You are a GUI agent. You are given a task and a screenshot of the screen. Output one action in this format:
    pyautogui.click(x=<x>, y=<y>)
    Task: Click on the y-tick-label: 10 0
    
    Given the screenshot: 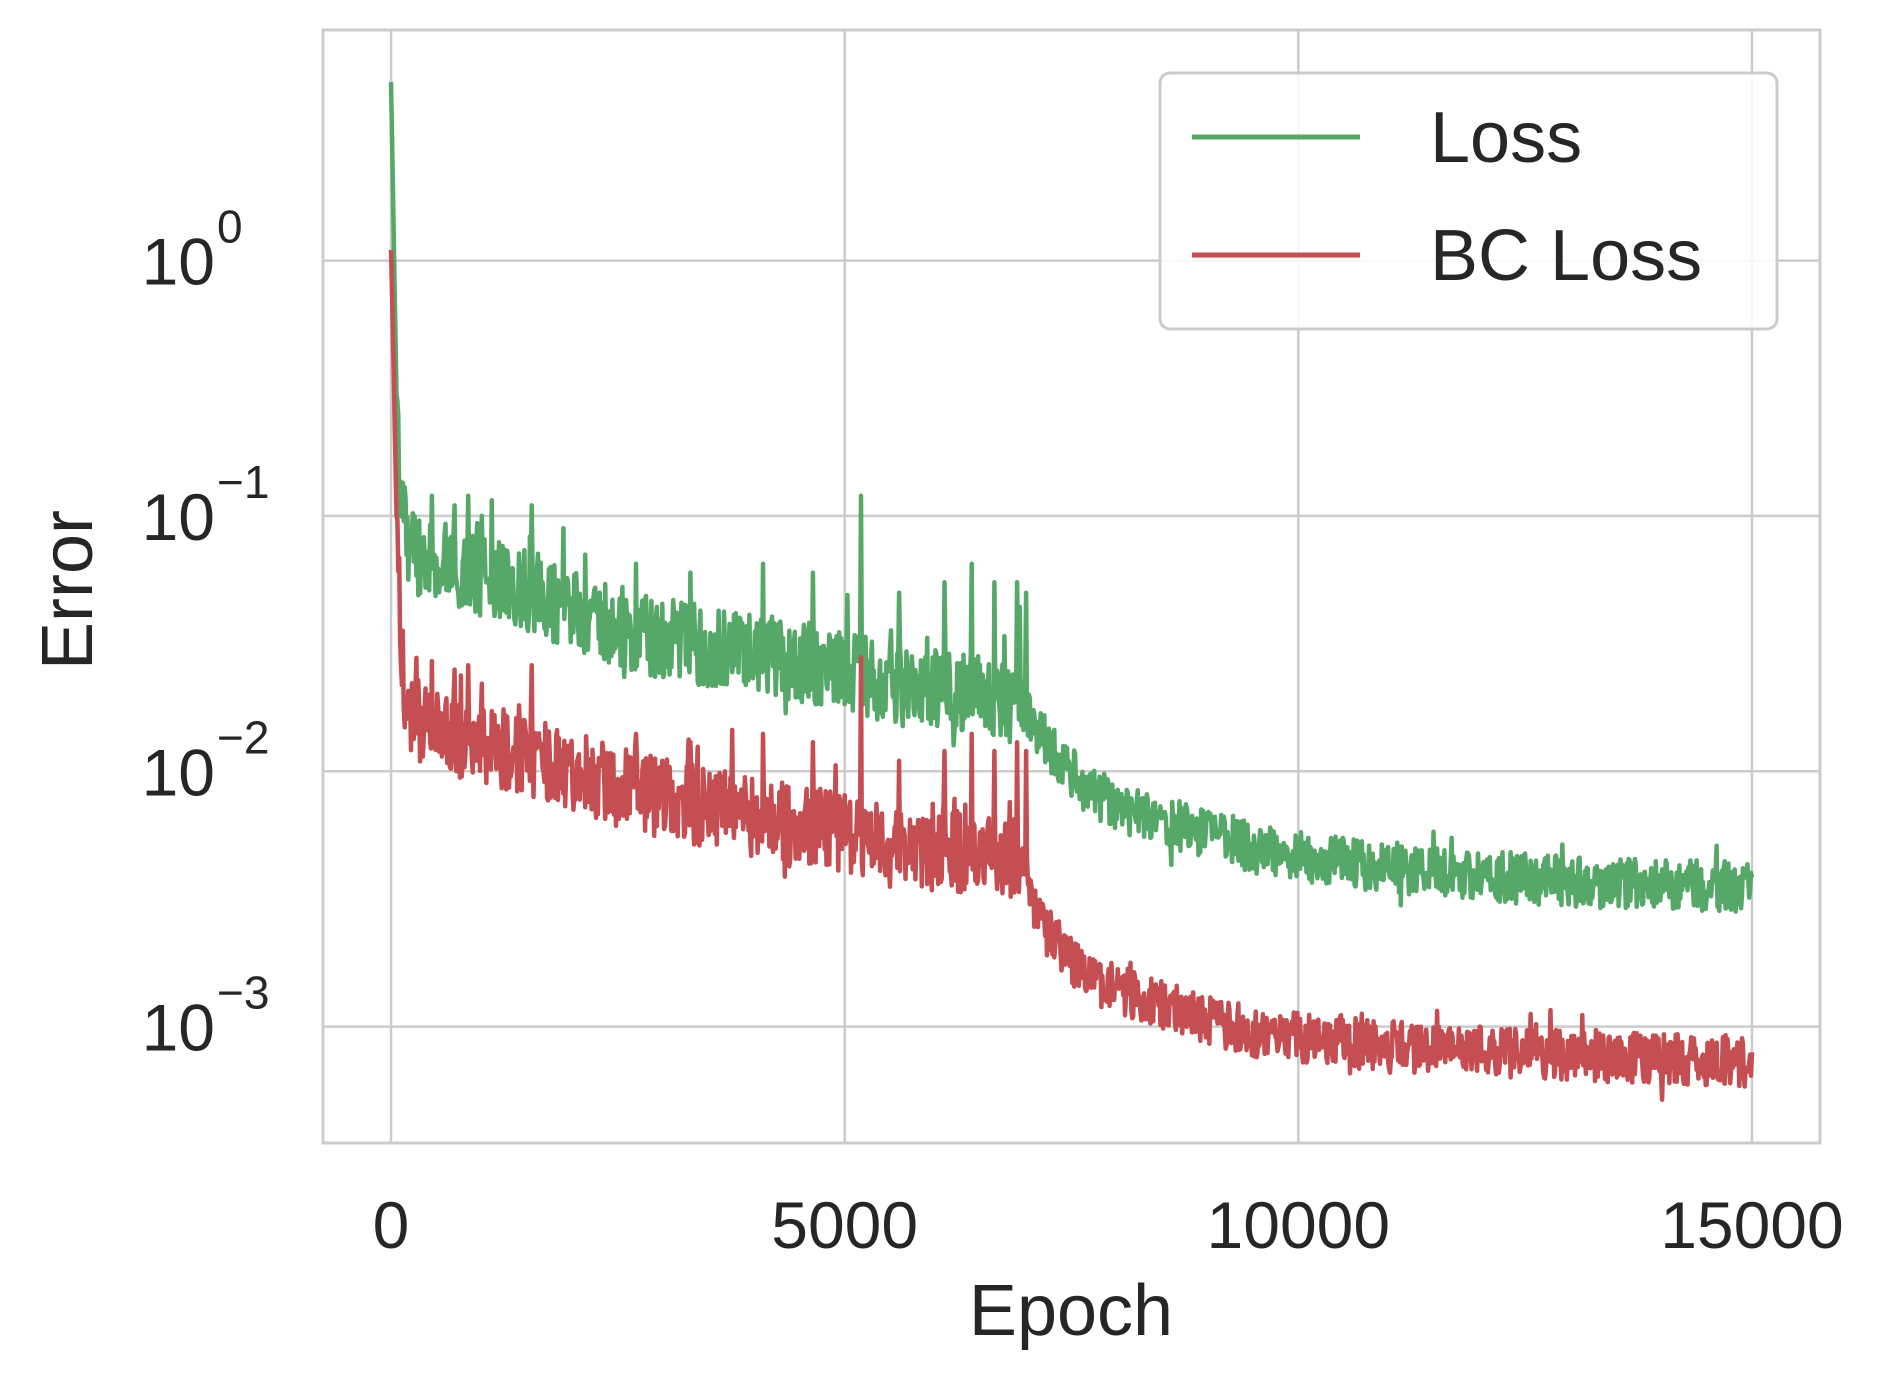 What is the action you would take?
    pyautogui.click(x=192, y=250)
    